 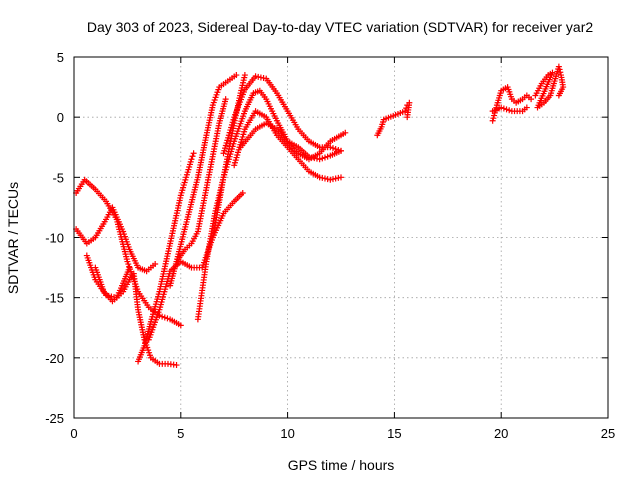 What do you see at coordinates (501, 433) in the screenshot?
I see `x-tick-label: 20` at bounding box center [501, 433].